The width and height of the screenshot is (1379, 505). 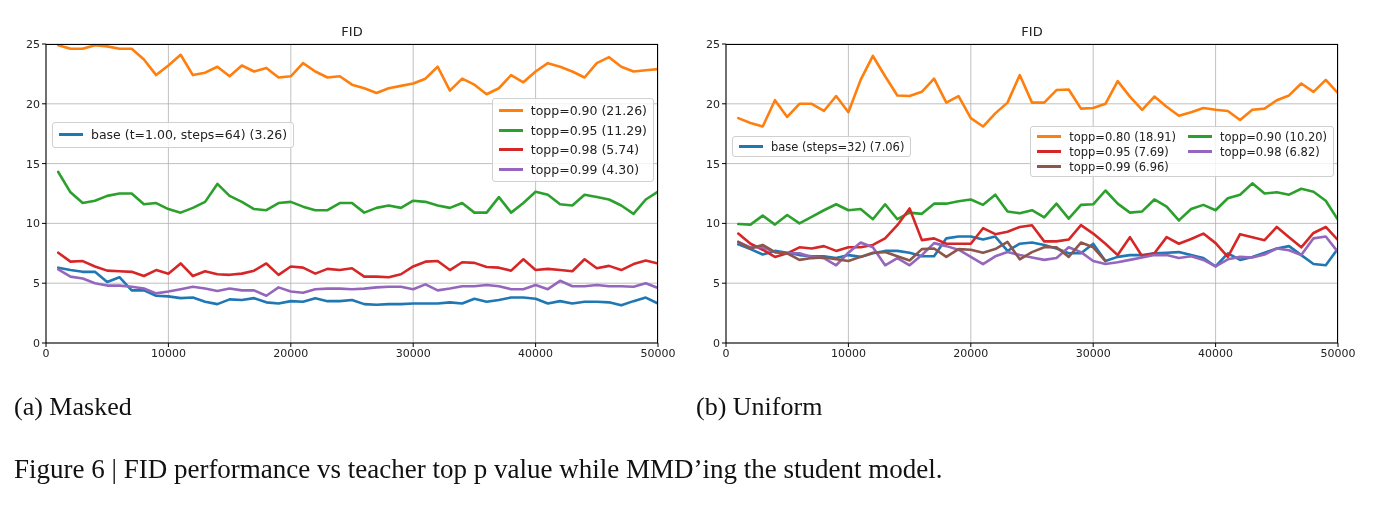 I want to click on legend-label: topp=0.80 (18.91), so click(x=1123, y=136).